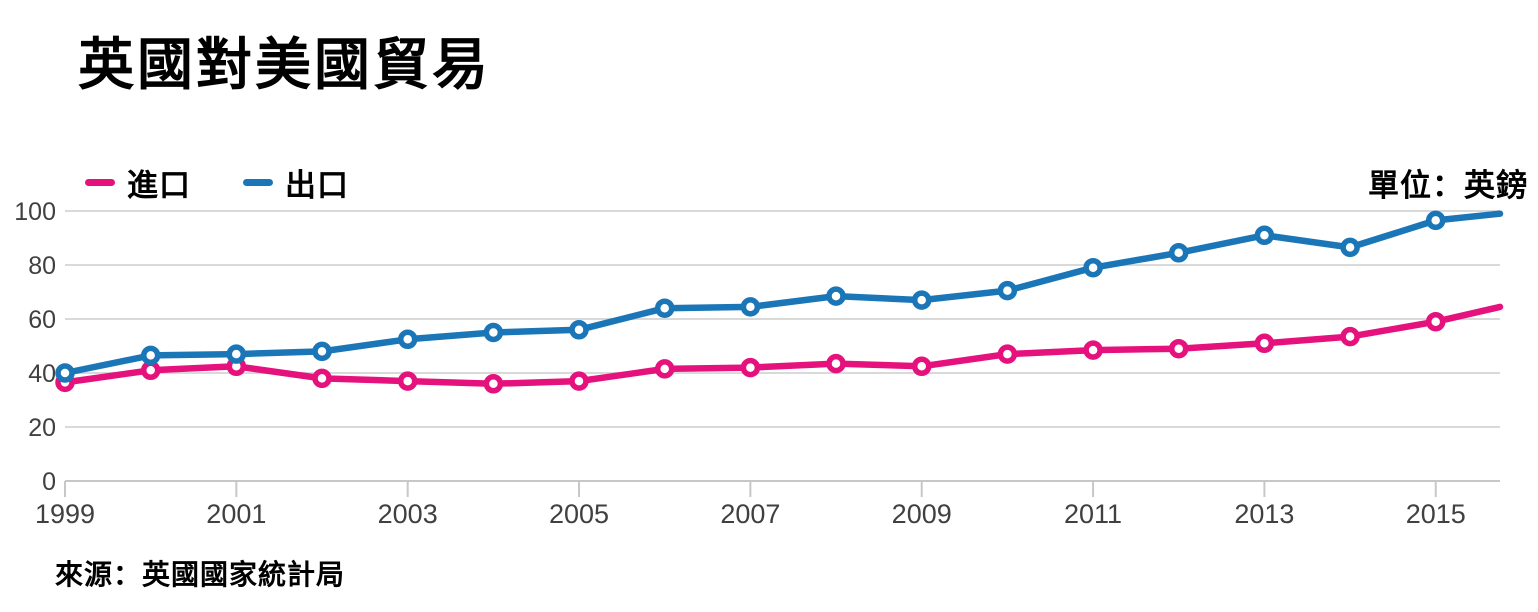 This screenshot has width=1538, height=612. I want to click on y-axis-label-40: 40, so click(42, 374).